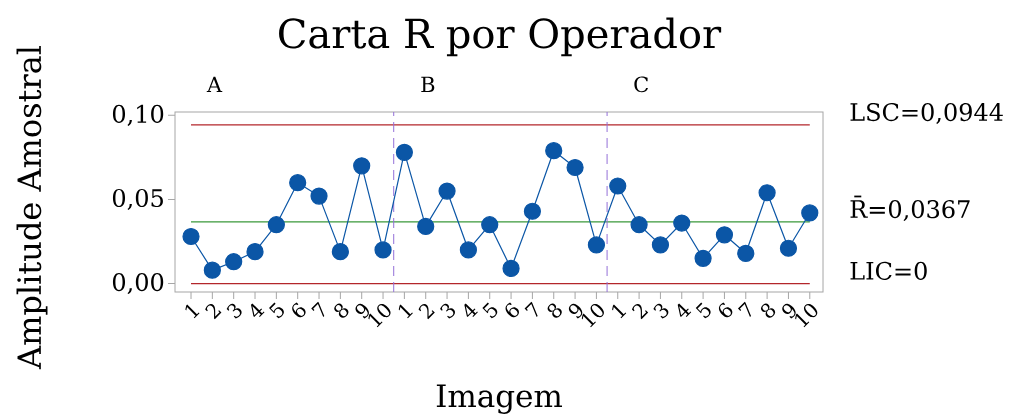  Describe the element at coordinates (428, 84) in the screenshot. I see `text: B` at that location.